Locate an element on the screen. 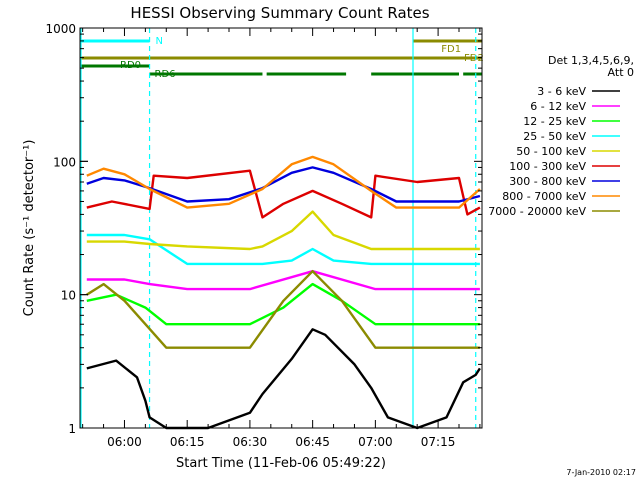  flag-label-n: N is located at coordinates (159, 41).